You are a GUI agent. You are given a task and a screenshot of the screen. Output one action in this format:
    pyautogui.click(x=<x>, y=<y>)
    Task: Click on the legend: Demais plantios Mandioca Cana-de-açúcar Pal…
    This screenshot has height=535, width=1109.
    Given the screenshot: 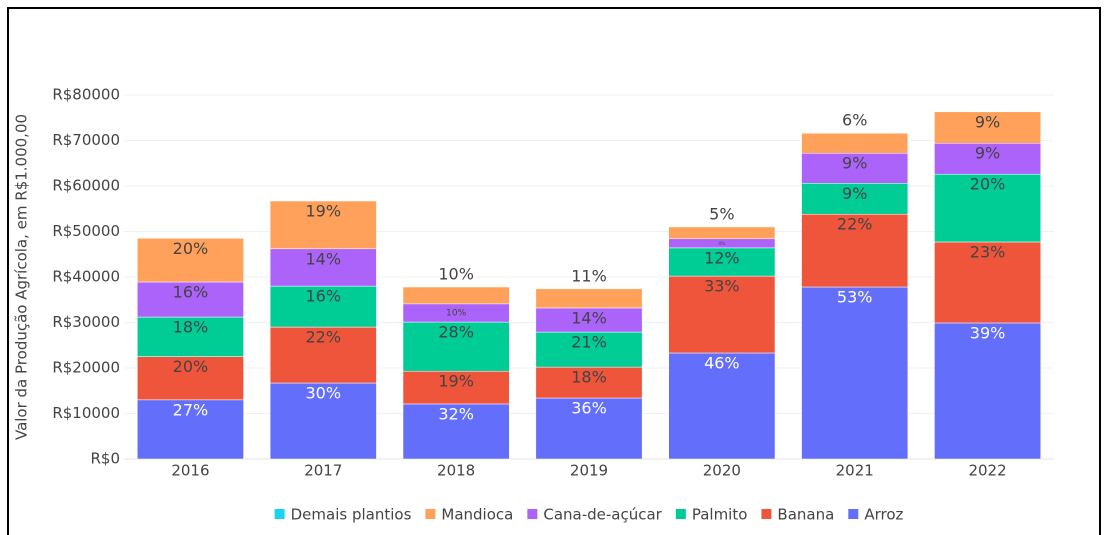 What is the action you would take?
    pyautogui.click(x=588, y=515)
    